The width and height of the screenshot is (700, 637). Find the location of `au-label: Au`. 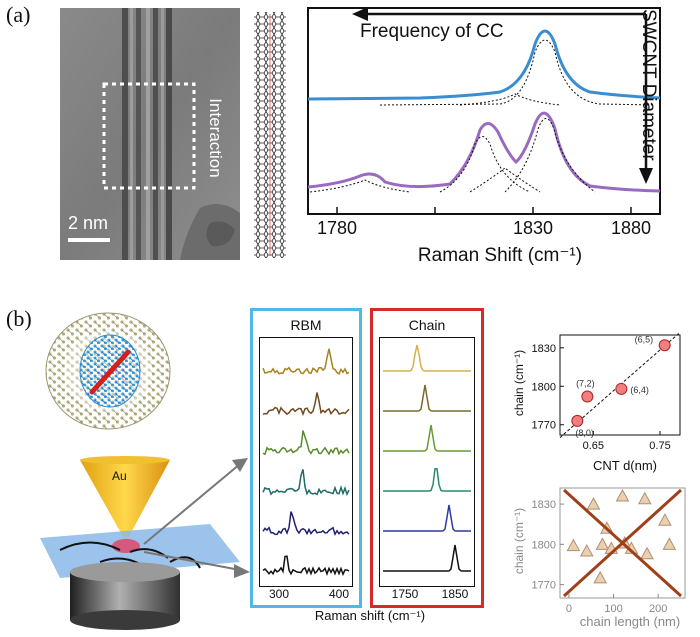

au-label: Au is located at coordinates (119, 476).